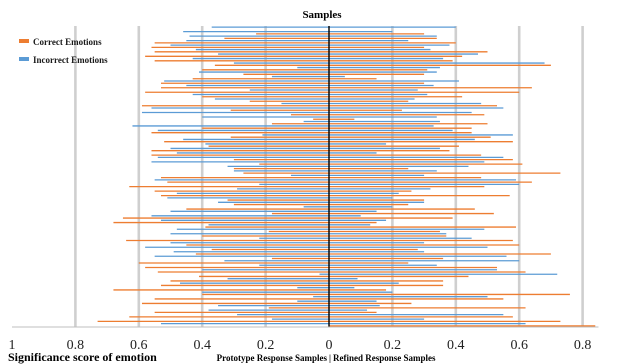 The width and height of the screenshot is (644, 364). I want to click on x-axis-label: Significance score of emotion, so click(82, 357).